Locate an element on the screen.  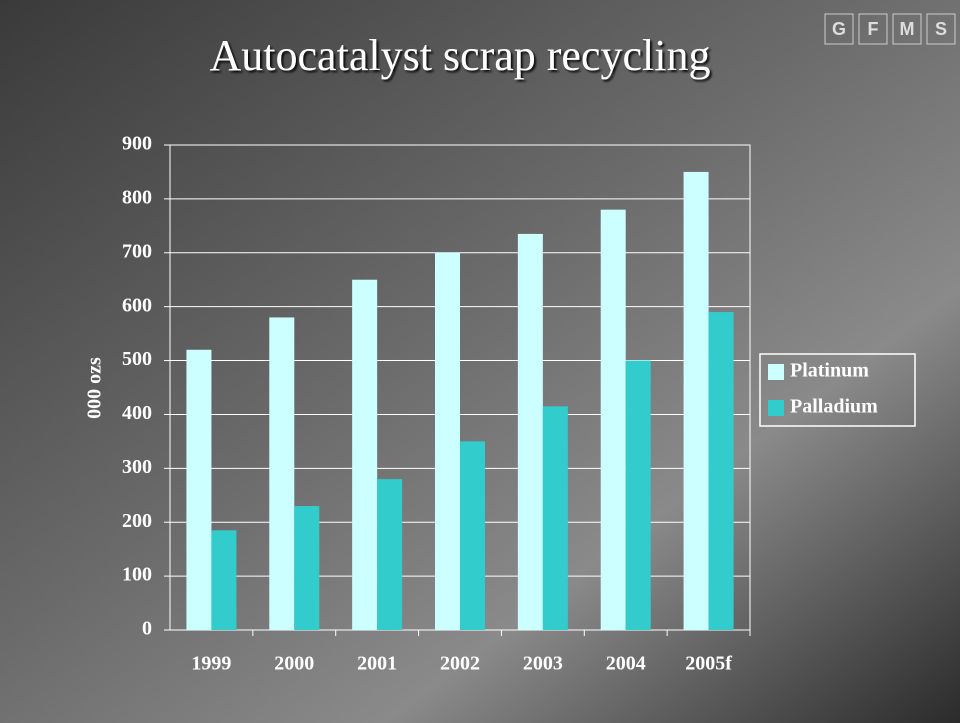
logo-letter: S is located at coordinates (941, 29).